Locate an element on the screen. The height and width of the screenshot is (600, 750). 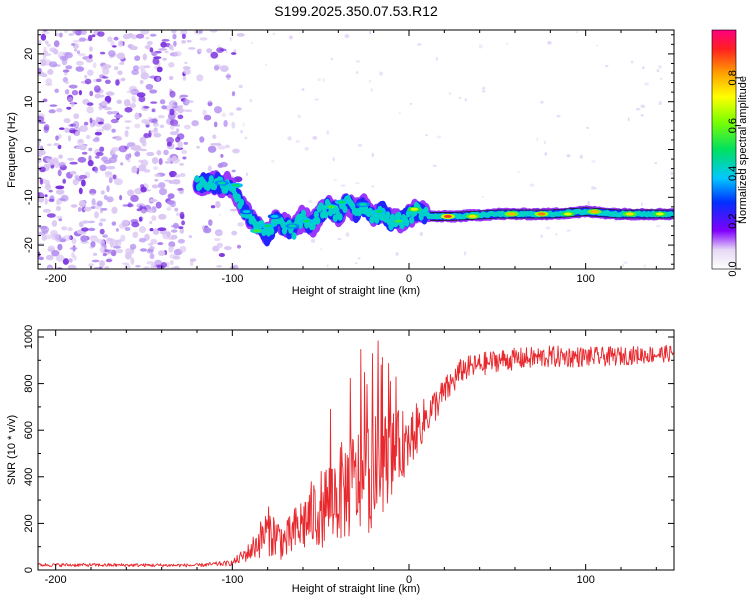
ridge-outline is located at coordinates (552, 210).